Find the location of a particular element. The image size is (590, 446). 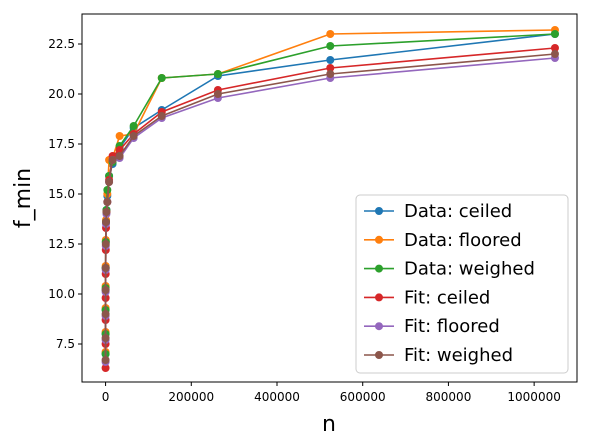

legend-label: Data: weighed is located at coordinates (469, 269).